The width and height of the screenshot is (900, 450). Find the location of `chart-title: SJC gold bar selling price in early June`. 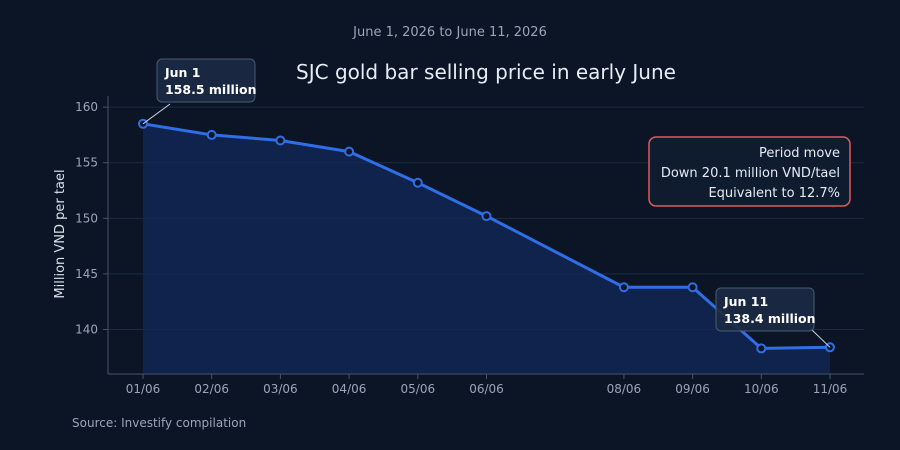

chart-title: SJC gold bar selling price in early June is located at coordinates (486, 72).